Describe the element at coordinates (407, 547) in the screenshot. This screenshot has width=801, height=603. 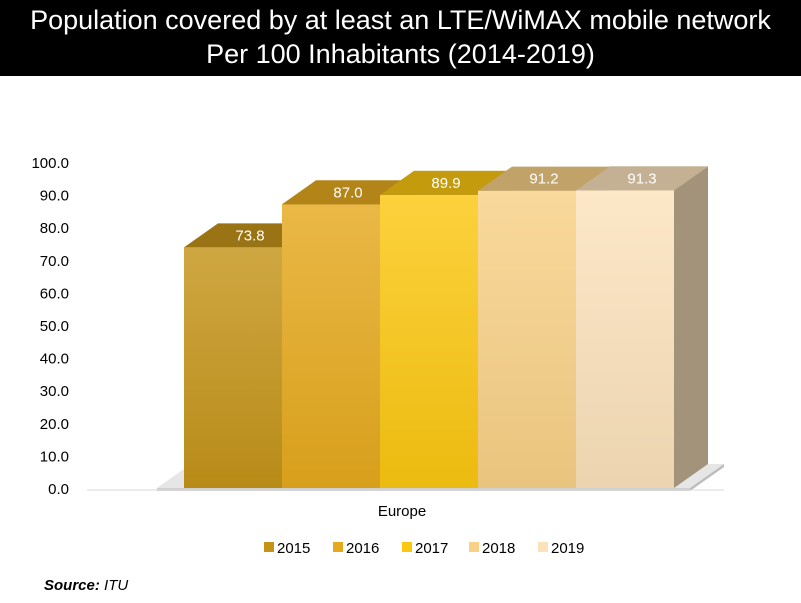
I see `legend-swatch-2017` at that location.